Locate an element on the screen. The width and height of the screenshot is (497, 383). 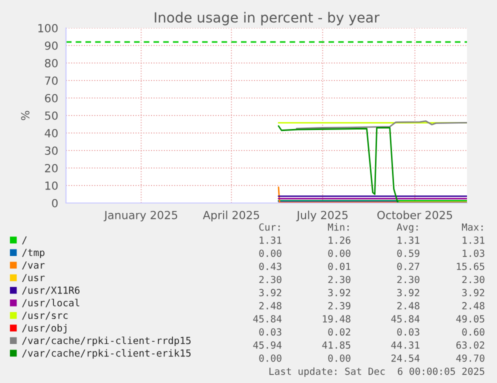
y-tick-label: 30 is located at coordinates (51, 150).